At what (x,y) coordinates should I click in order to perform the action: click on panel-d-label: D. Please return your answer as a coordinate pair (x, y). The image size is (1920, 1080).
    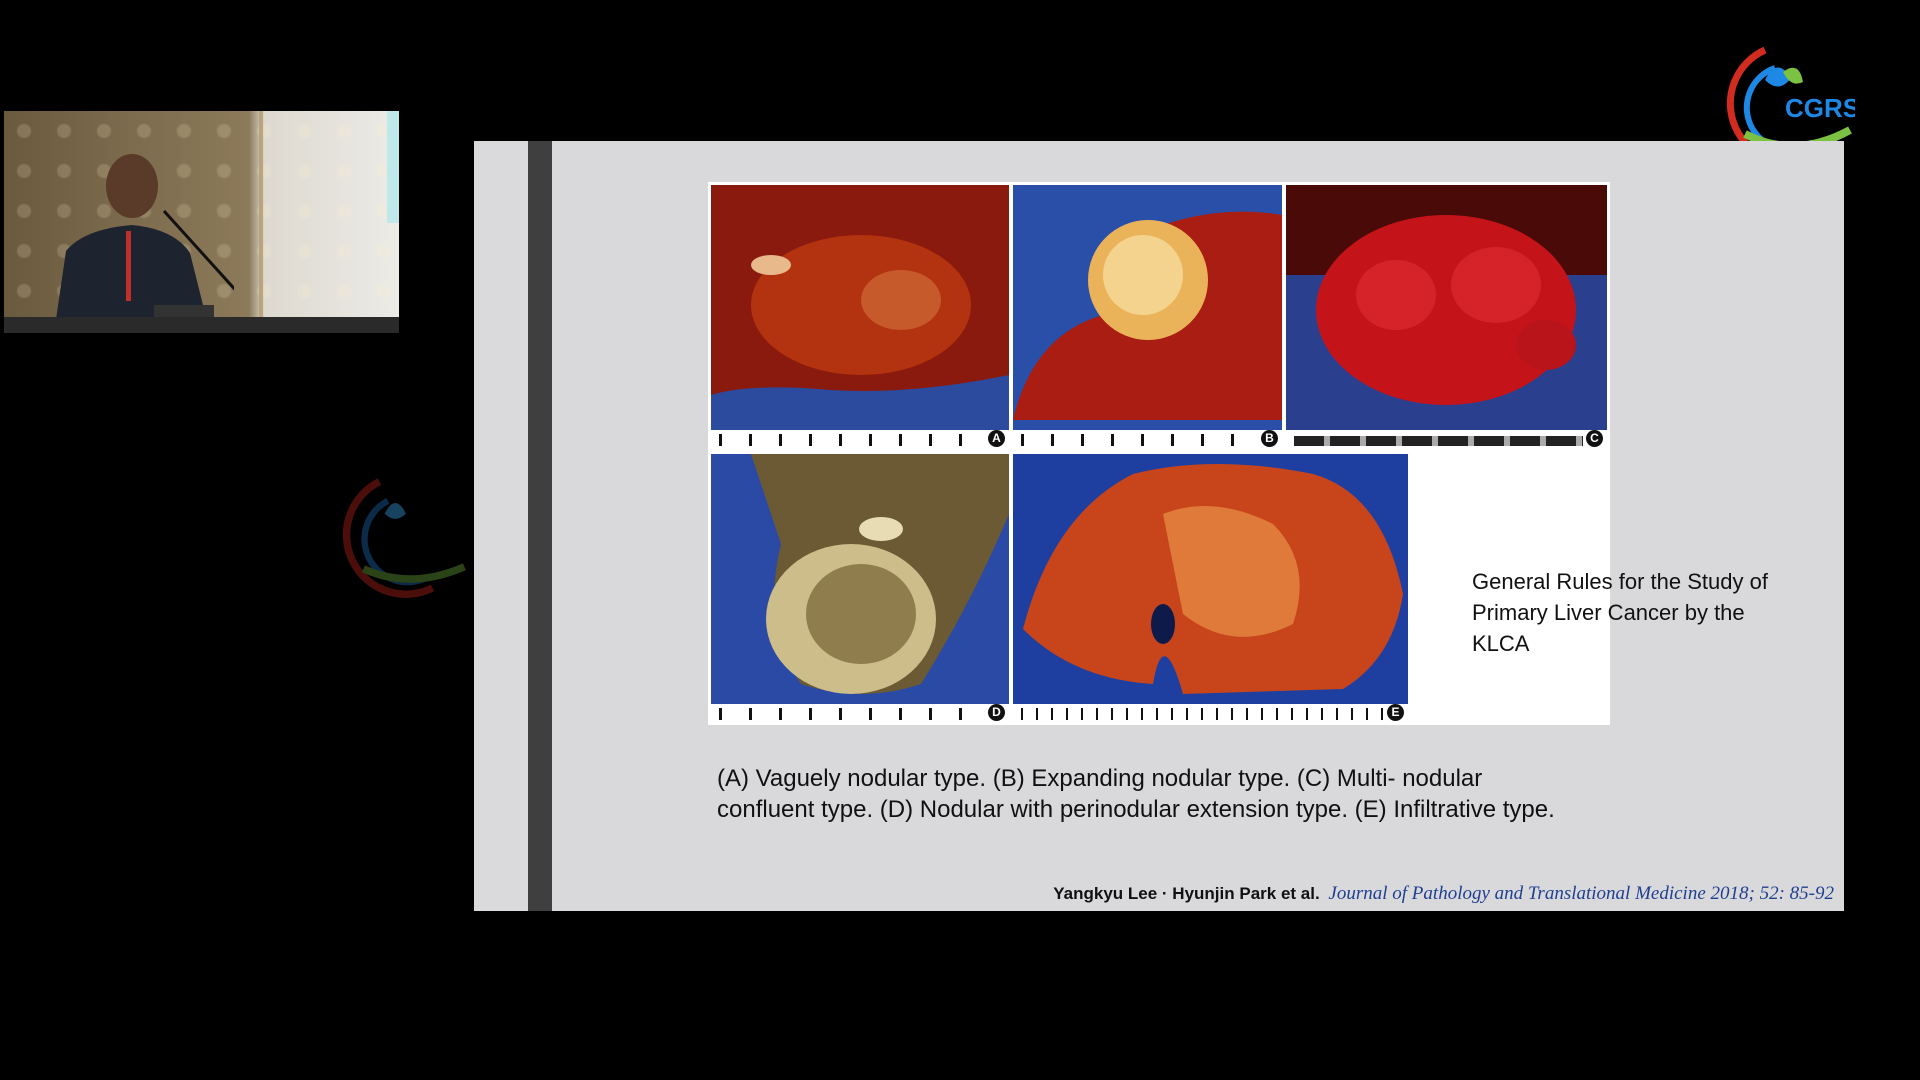
    Looking at the image, I should click on (996, 712).